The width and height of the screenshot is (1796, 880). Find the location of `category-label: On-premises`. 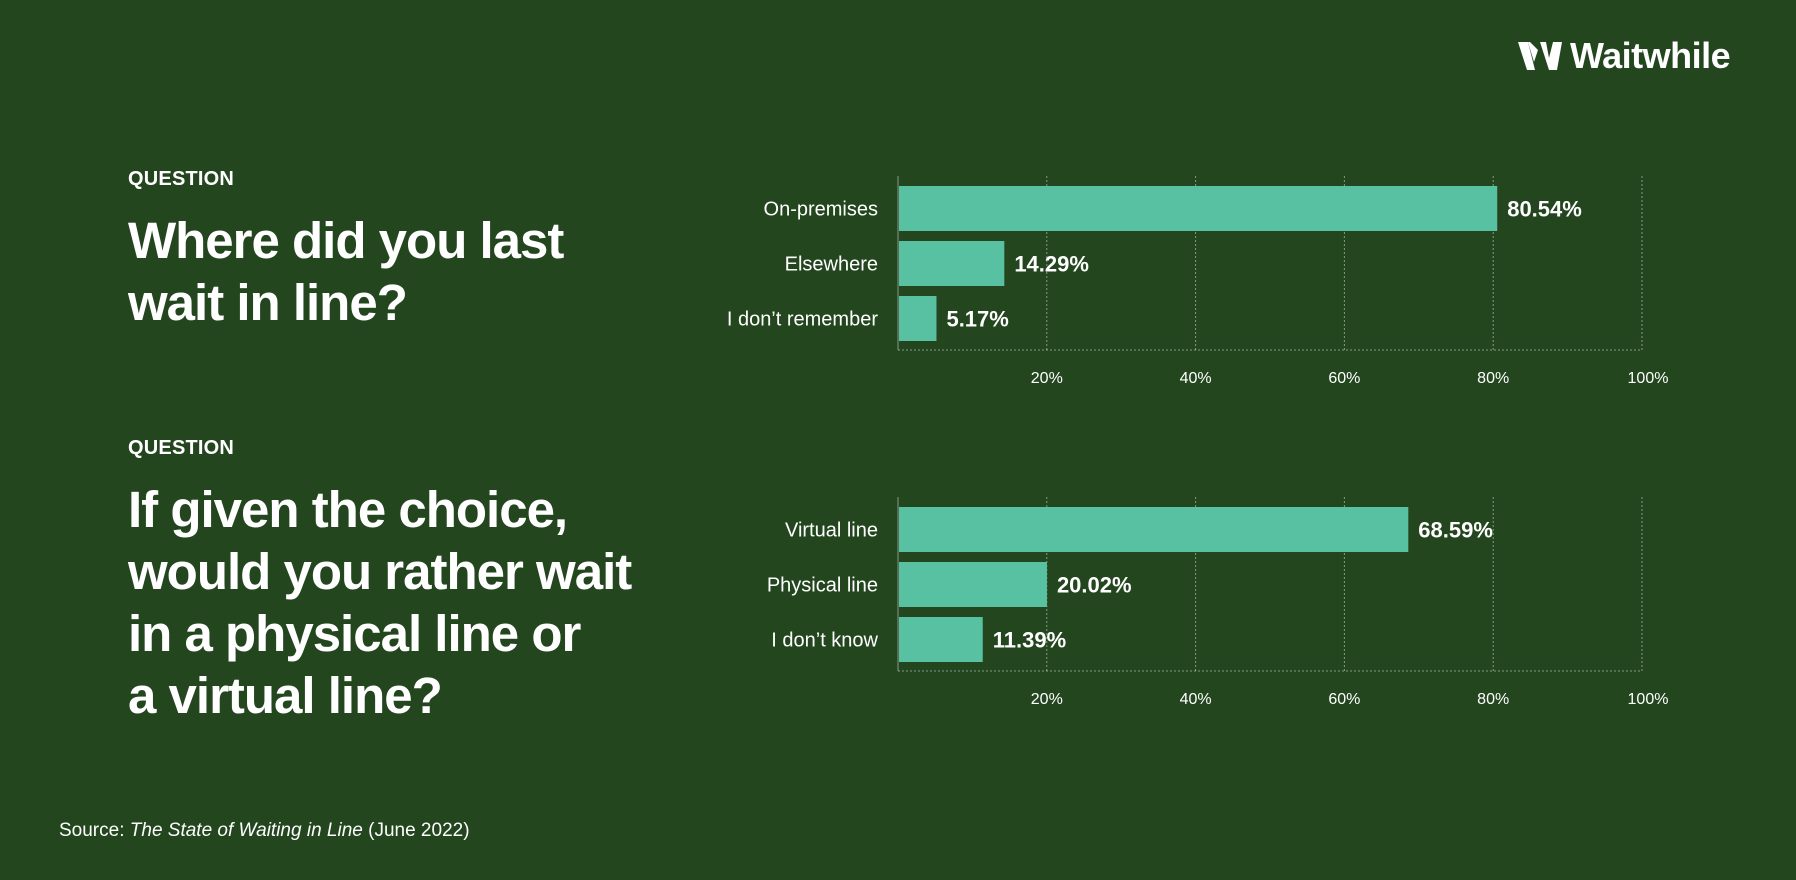

category-label: On-premises is located at coordinates (821, 210).